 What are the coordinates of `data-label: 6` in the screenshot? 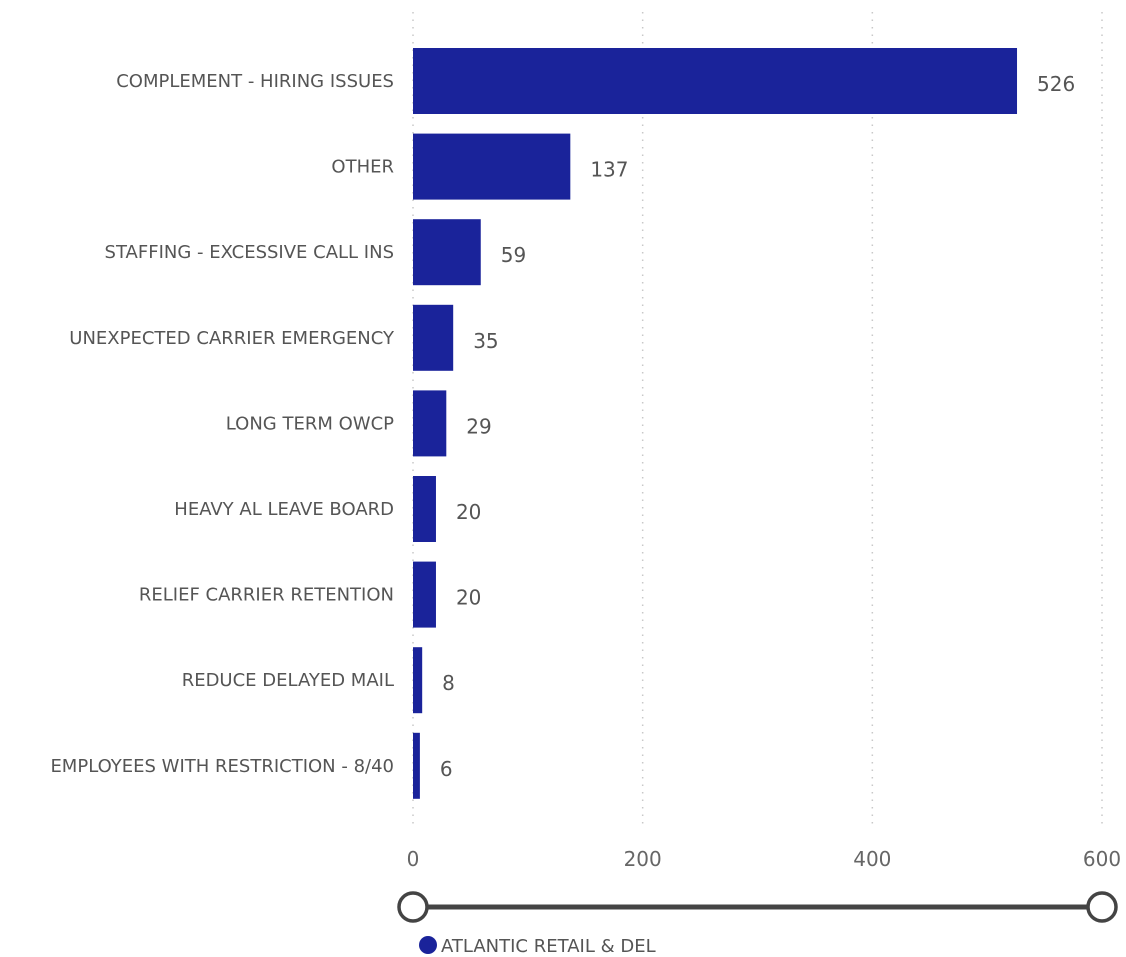 It's located at (446, 769).